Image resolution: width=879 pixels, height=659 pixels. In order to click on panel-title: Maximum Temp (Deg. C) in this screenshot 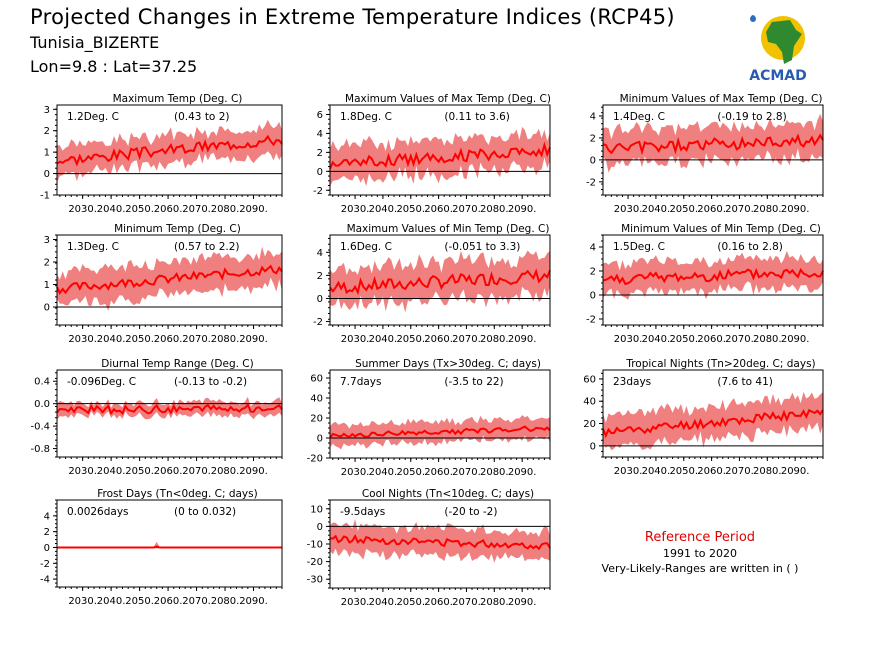, I will do `click(178, 99)`.